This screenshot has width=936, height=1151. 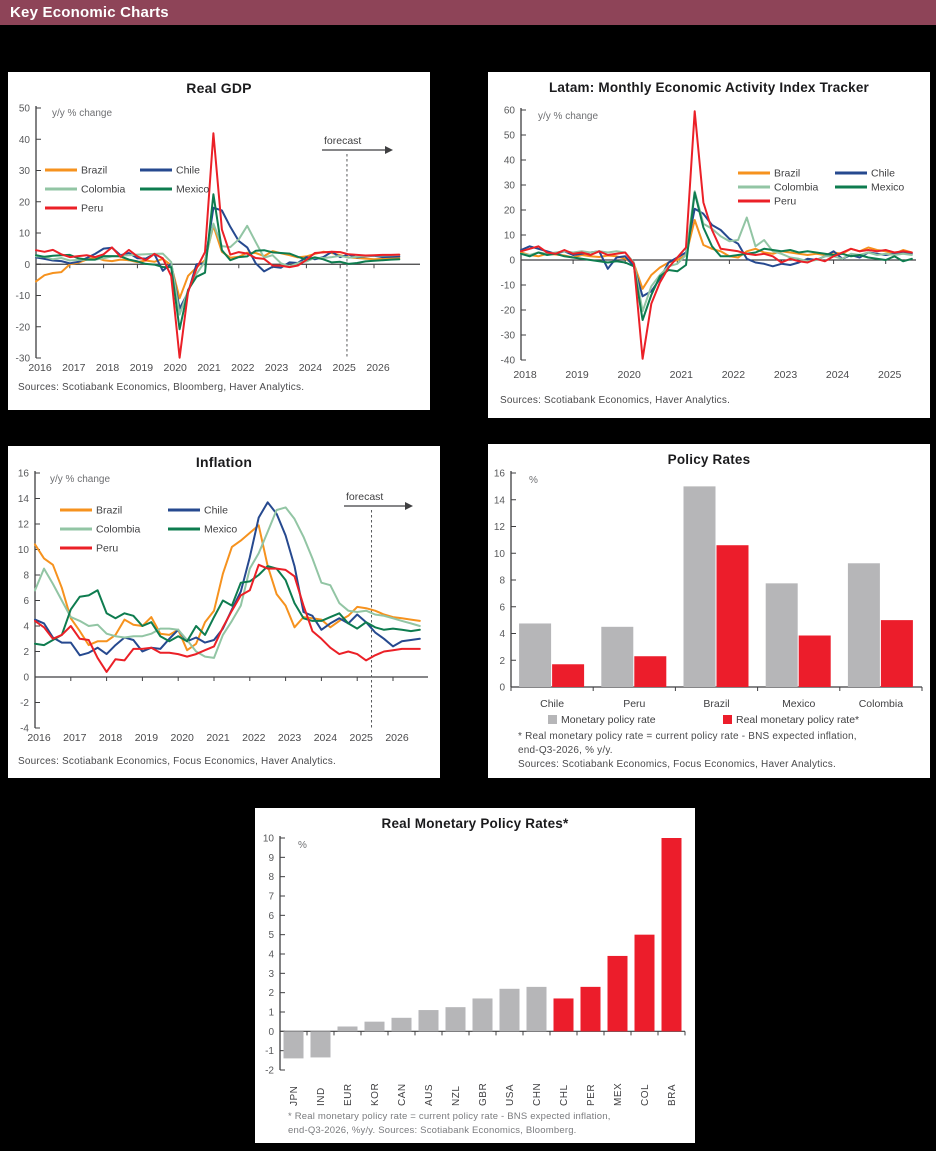 What do you see at coordinates (537, 1094) in the screenshot?
I see `svg-text: CHN` at bounding box center [537, 1094].